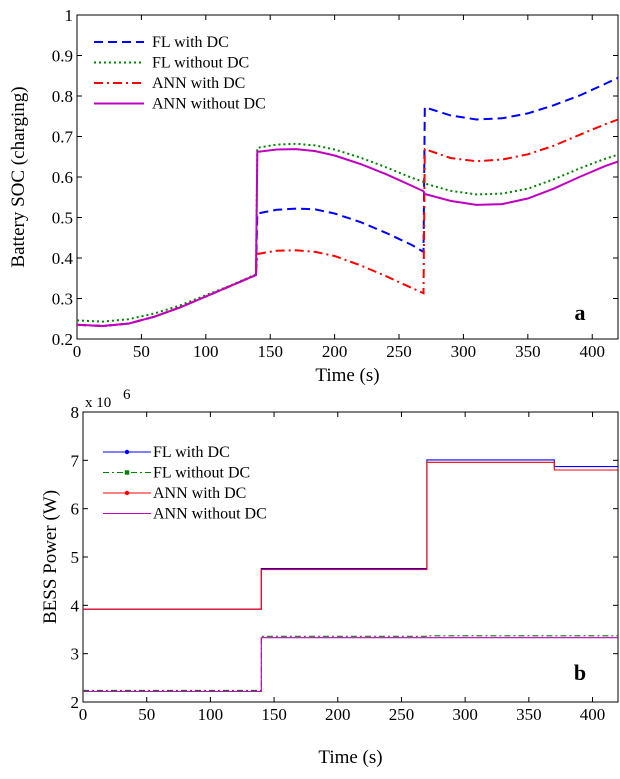  I want to click on y-tick-label: 0.4, so click(63, 258).